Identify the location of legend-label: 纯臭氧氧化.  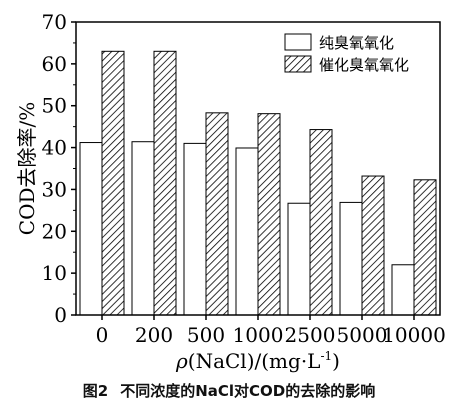
(356, 43).